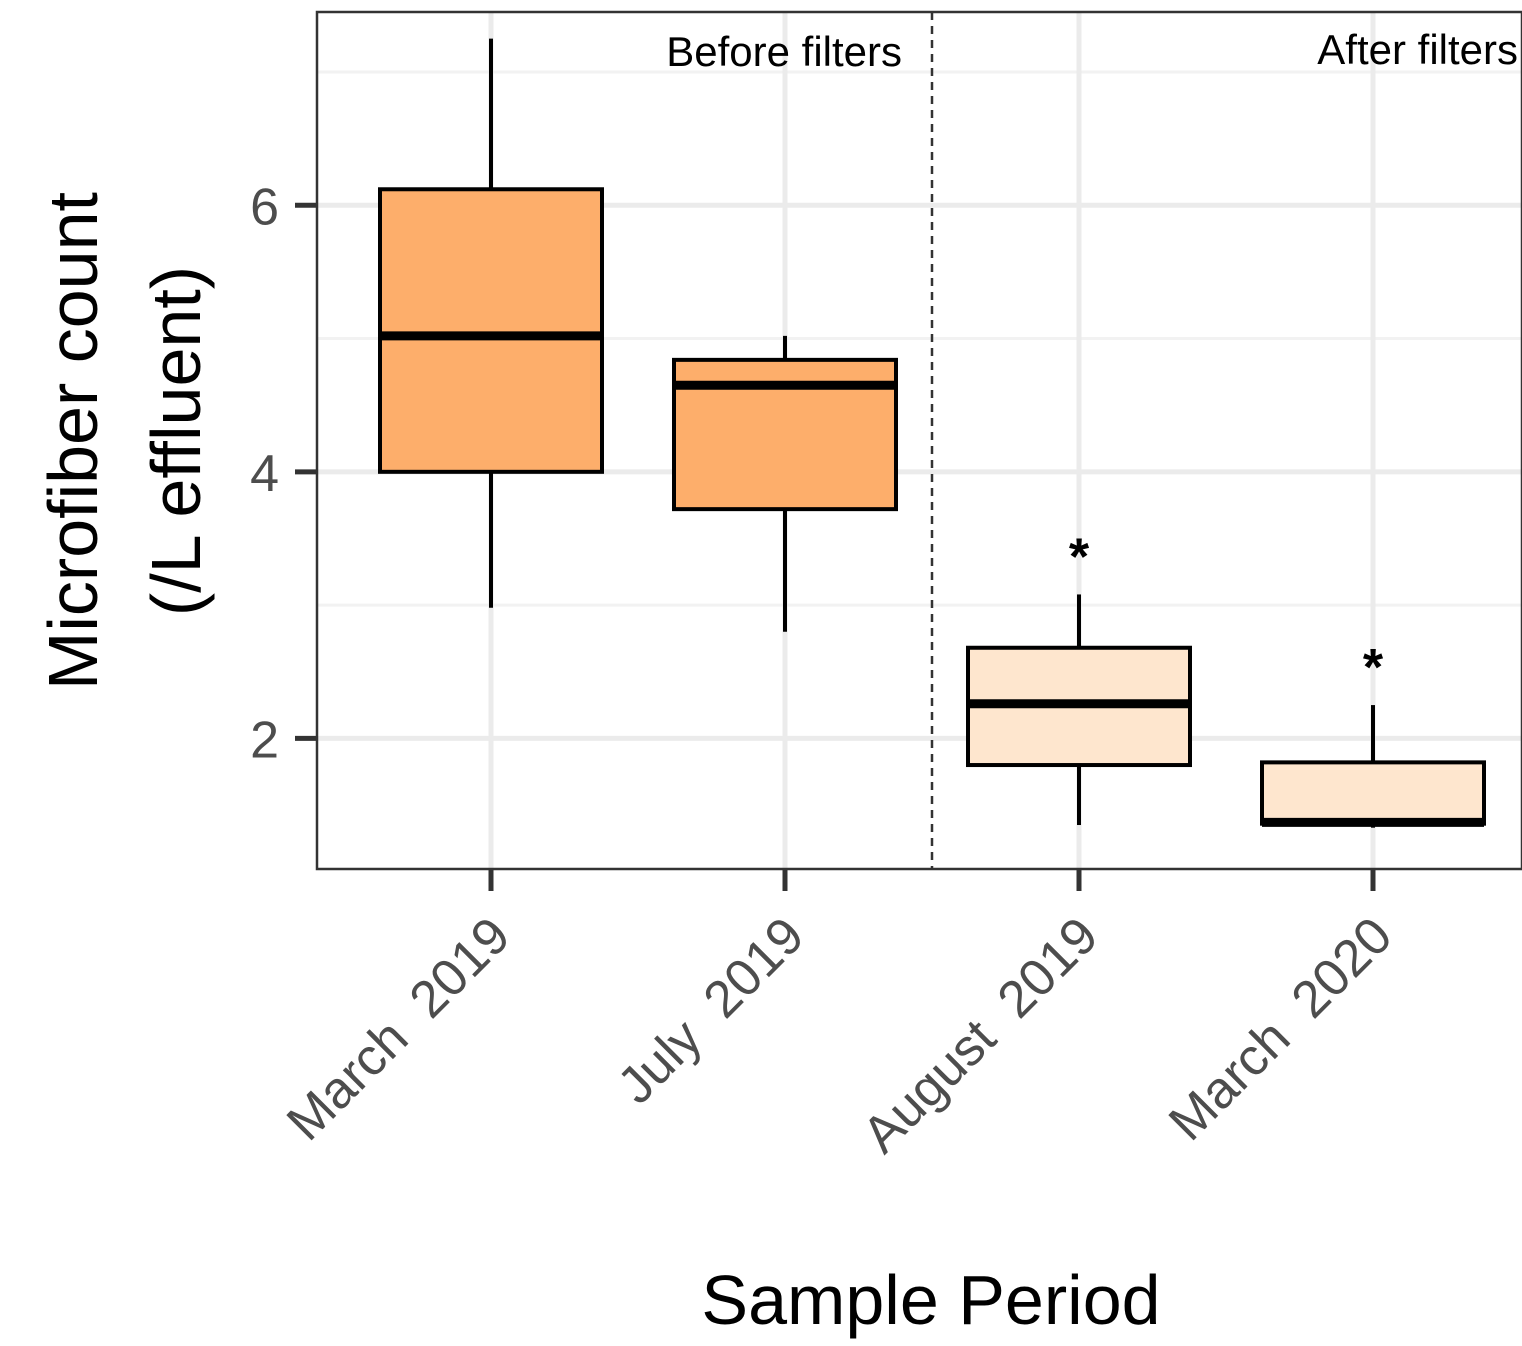 This screenshot has height=1346, width=1522. What do you see at coordinates (1079, 677) in the screenshot?
I see `box-2: *` at bounding box center [1079, 677].